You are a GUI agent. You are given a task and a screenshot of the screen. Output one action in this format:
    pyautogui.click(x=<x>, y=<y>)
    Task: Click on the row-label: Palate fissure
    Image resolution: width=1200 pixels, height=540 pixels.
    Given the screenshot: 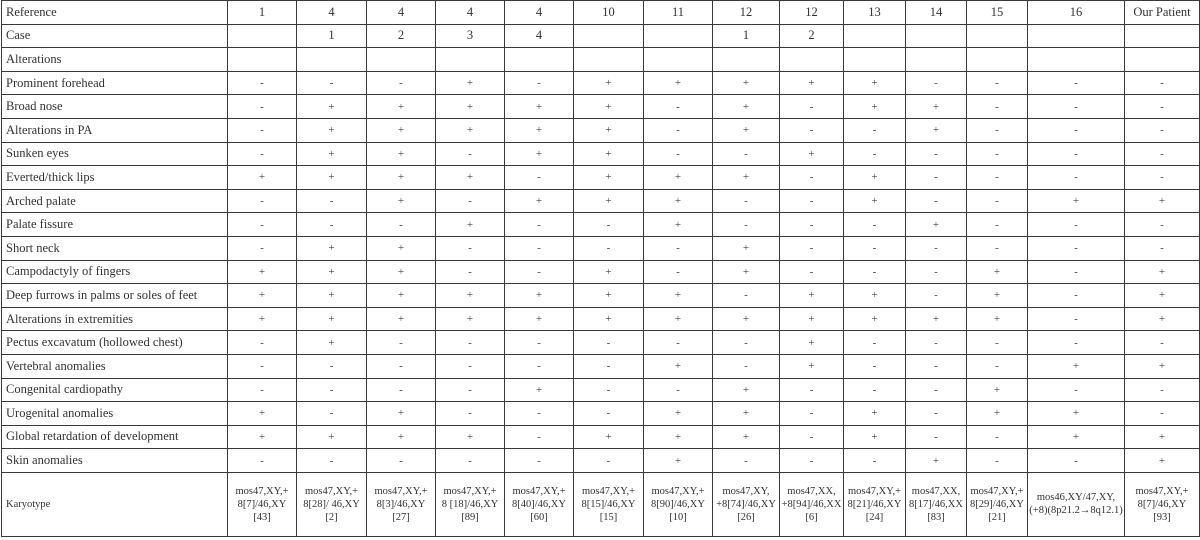 What is the action you would take?
    pyautogui.click(x=114, y=224)
    